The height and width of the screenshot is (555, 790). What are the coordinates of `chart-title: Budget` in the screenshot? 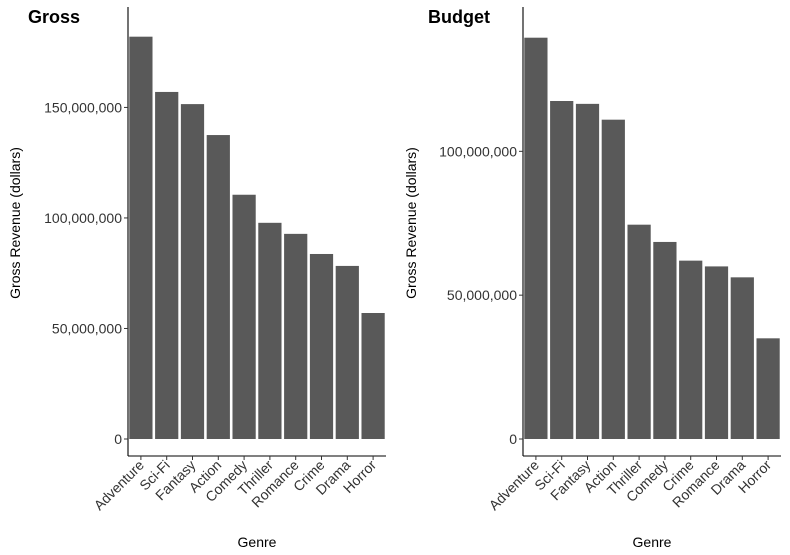 It's located at (459, 17).